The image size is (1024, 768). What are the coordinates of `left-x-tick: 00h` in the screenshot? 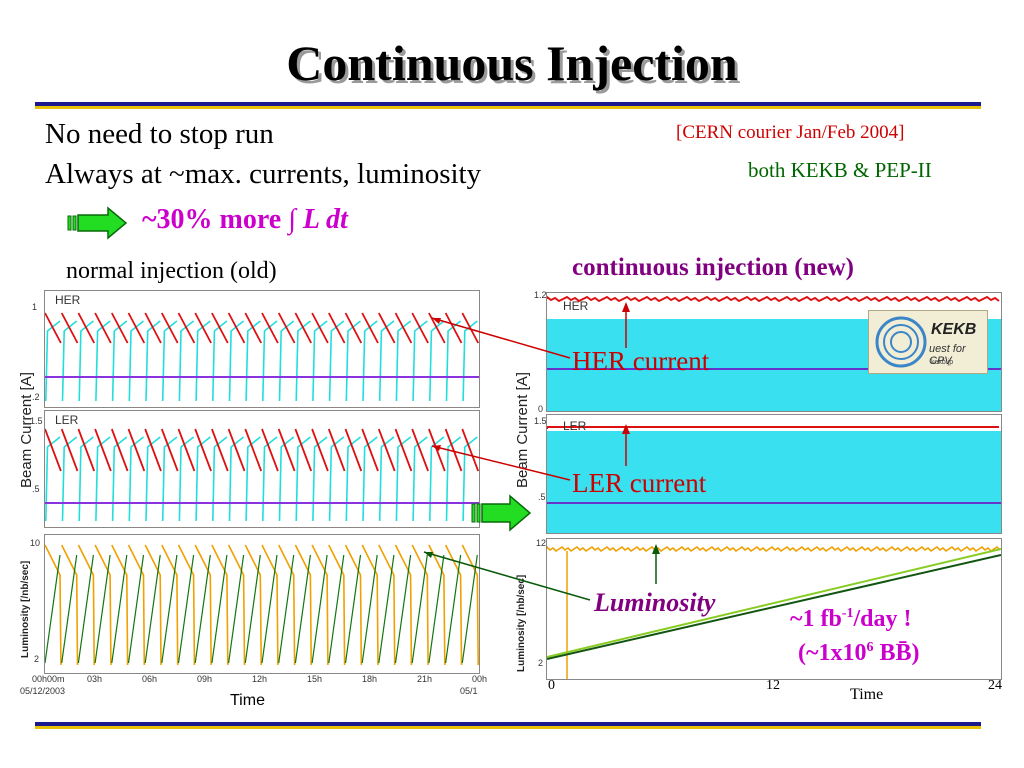 It's located at (480, 679).